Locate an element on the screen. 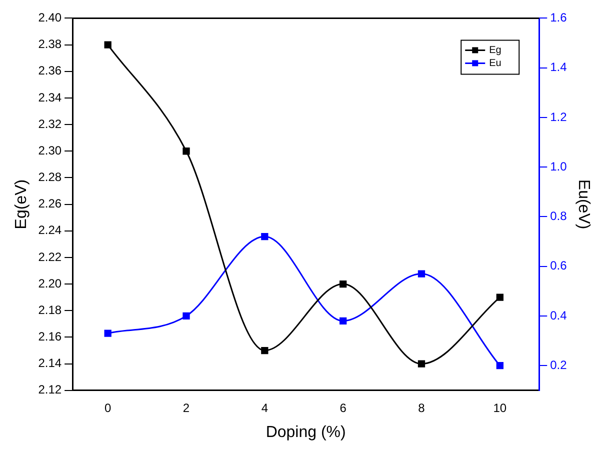 This screenshot has height=454, width=609. y-axis-title: Eg(eV) is located at coordinates (21, 204).